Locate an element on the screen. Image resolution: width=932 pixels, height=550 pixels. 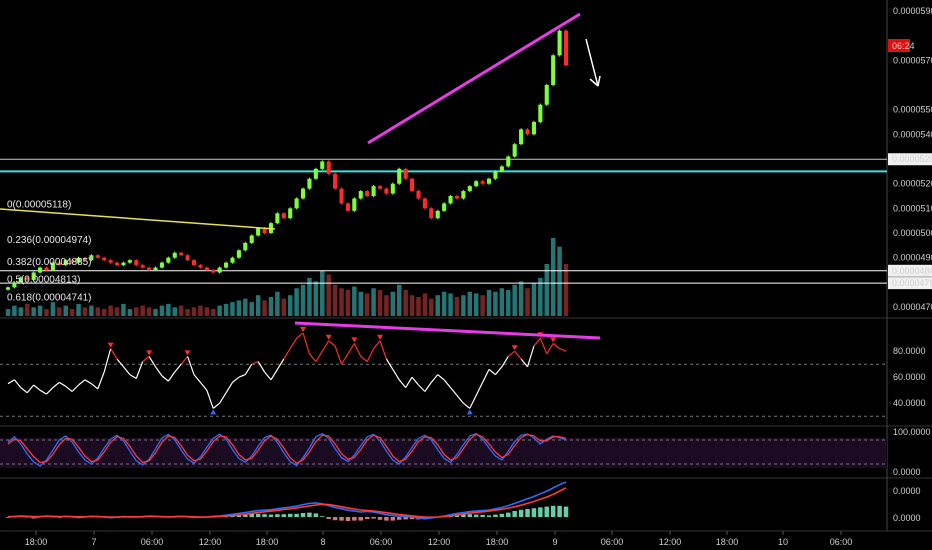
price-tick-label: 0.00005100 is located at coordinates (912, 208).